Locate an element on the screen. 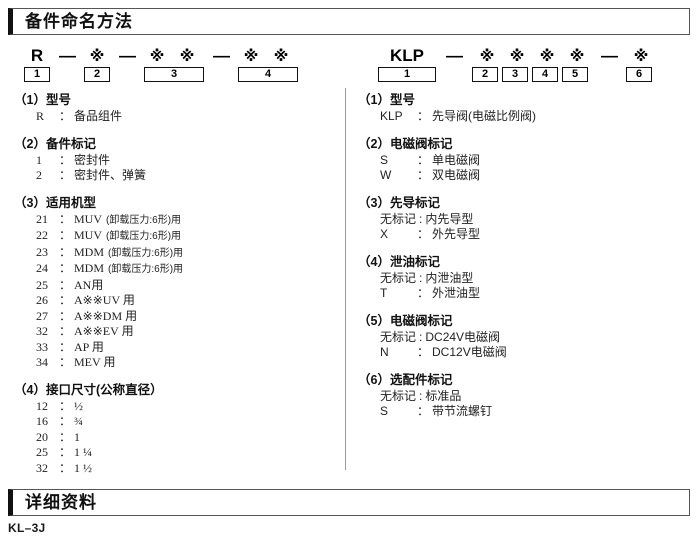 Image resolution: width=700 pixels, height=543 pixels. spec-group: （2）备件标记 1 ：密封件 2 ：密封件、弹簧 is located at coordinates (179, 160).